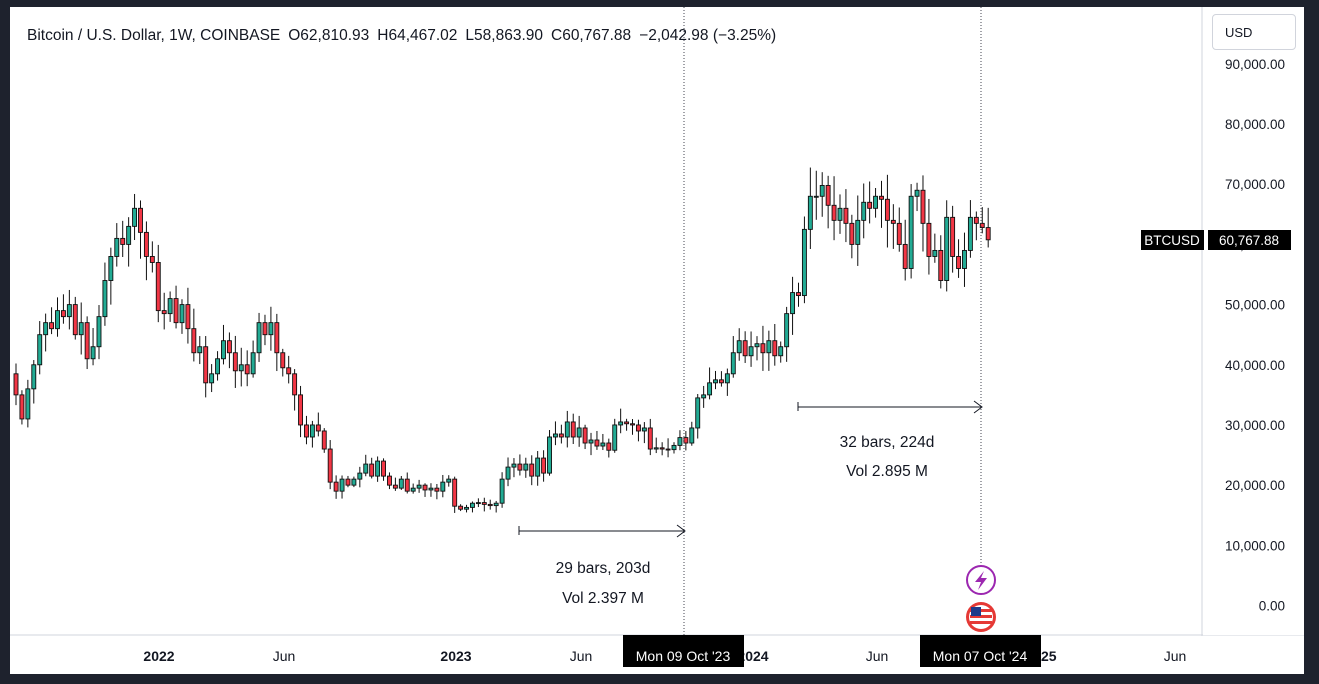  What do you see at coordinates (1255, 64) in the screenshot?
I see `price-tick-label: 90,000.00` at bounding box center [1255, 64].